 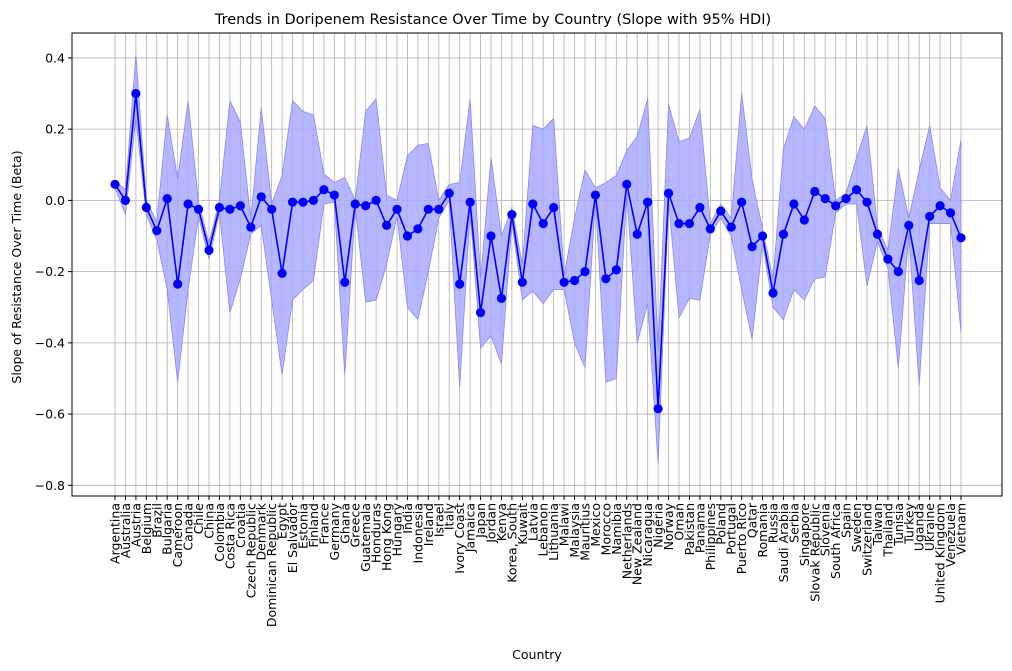 I want to click on x-tick-label: Namibia, so click(x=616, y=529).